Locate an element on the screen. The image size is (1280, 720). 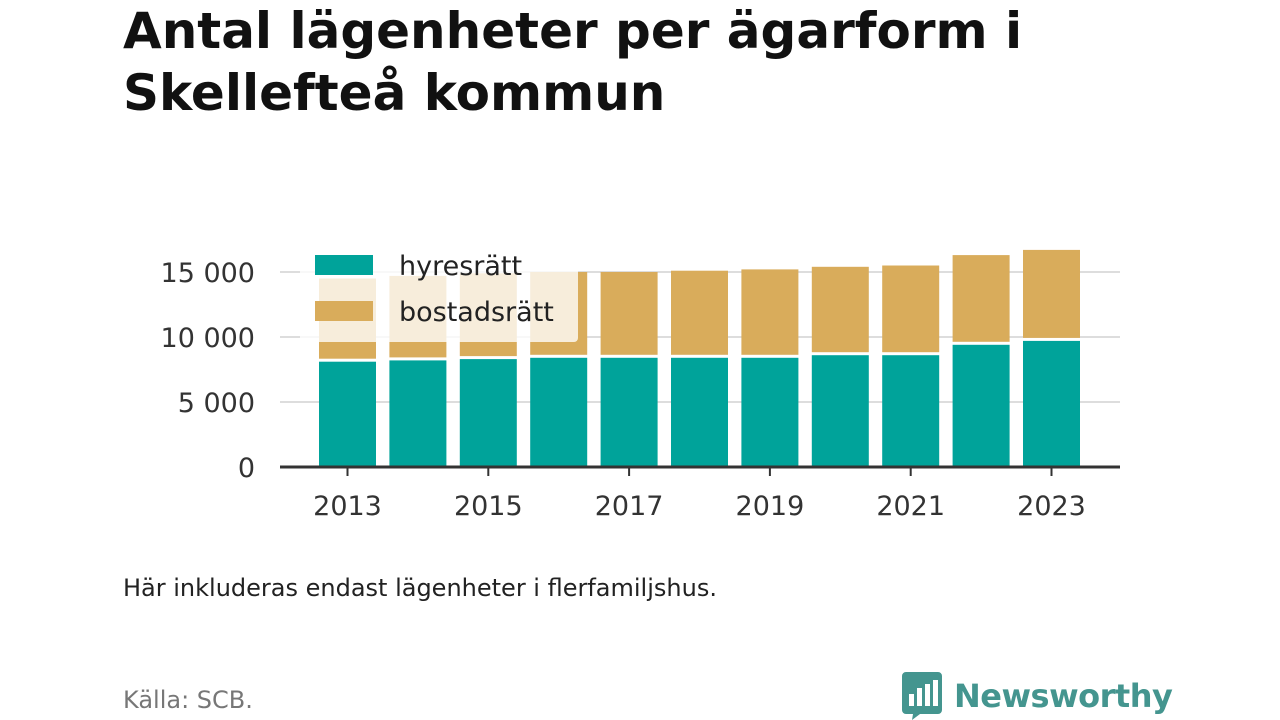
y-axis-ticks: 0 5 000 10 000 15 000 is located at coordinates (208, 371).